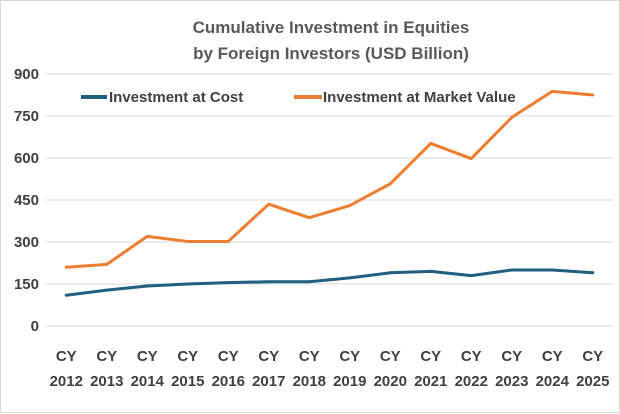 Image resolution: width=620 pixels, height=414 pixels. Describe the element at coordinates (228, 381) in the screenshot. I see `x-tick-label-year: 2016` at that location.